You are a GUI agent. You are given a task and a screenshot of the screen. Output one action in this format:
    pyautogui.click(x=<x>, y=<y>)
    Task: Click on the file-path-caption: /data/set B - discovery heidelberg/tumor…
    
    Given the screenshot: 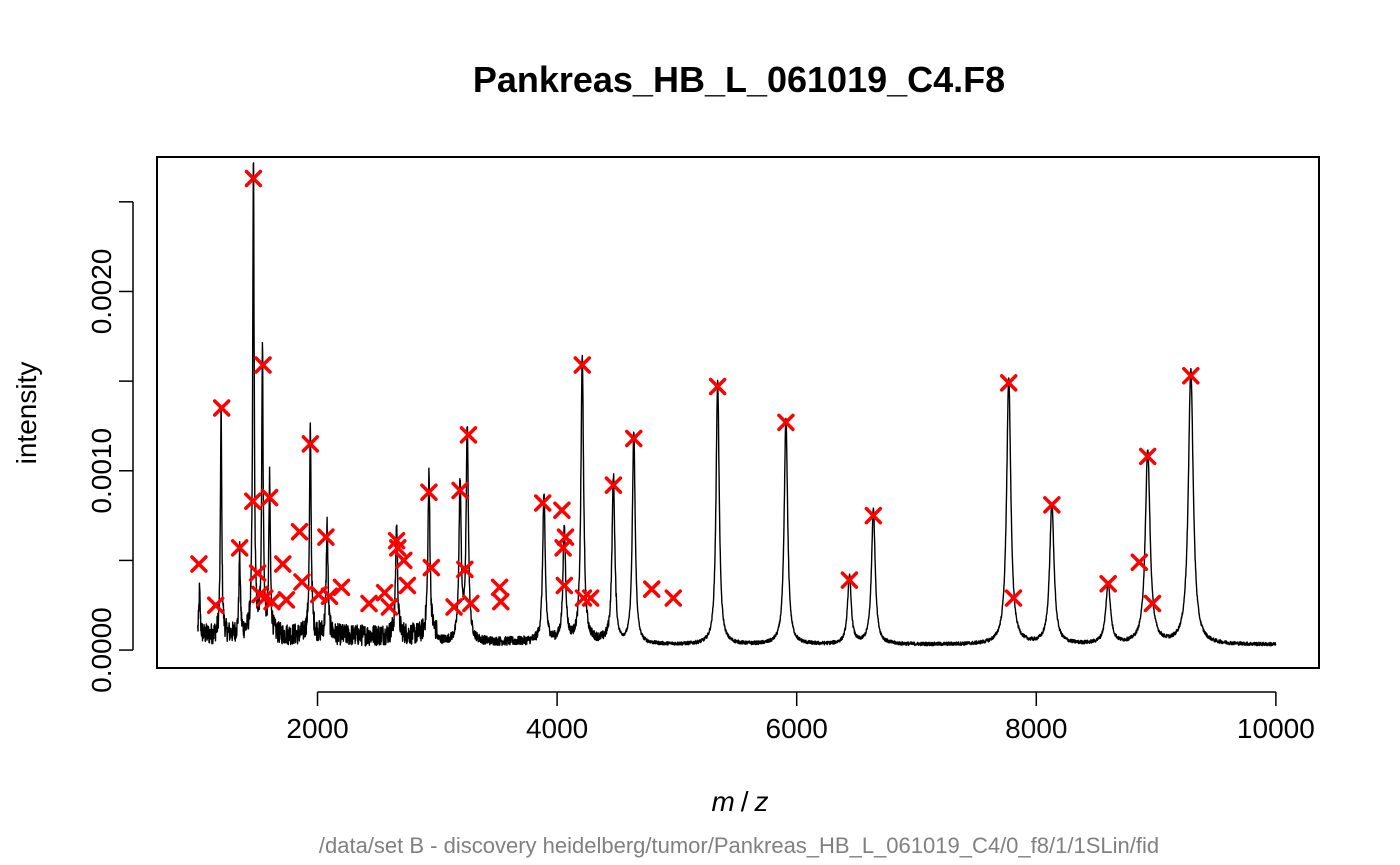 What is the action you would take?
    pyautogui.click(x=739, y=845)
    